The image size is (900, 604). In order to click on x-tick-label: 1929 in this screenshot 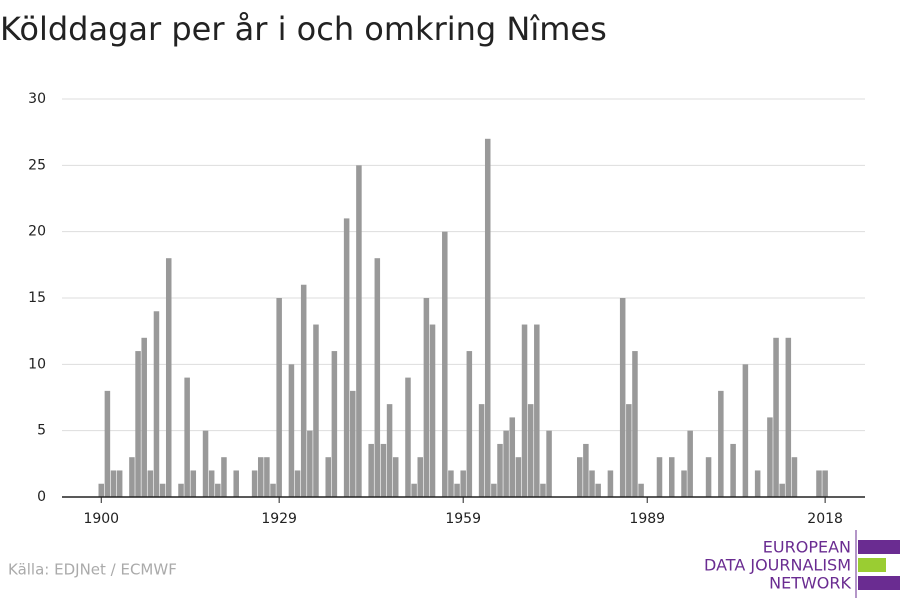, I will do `click(279, 519)`.